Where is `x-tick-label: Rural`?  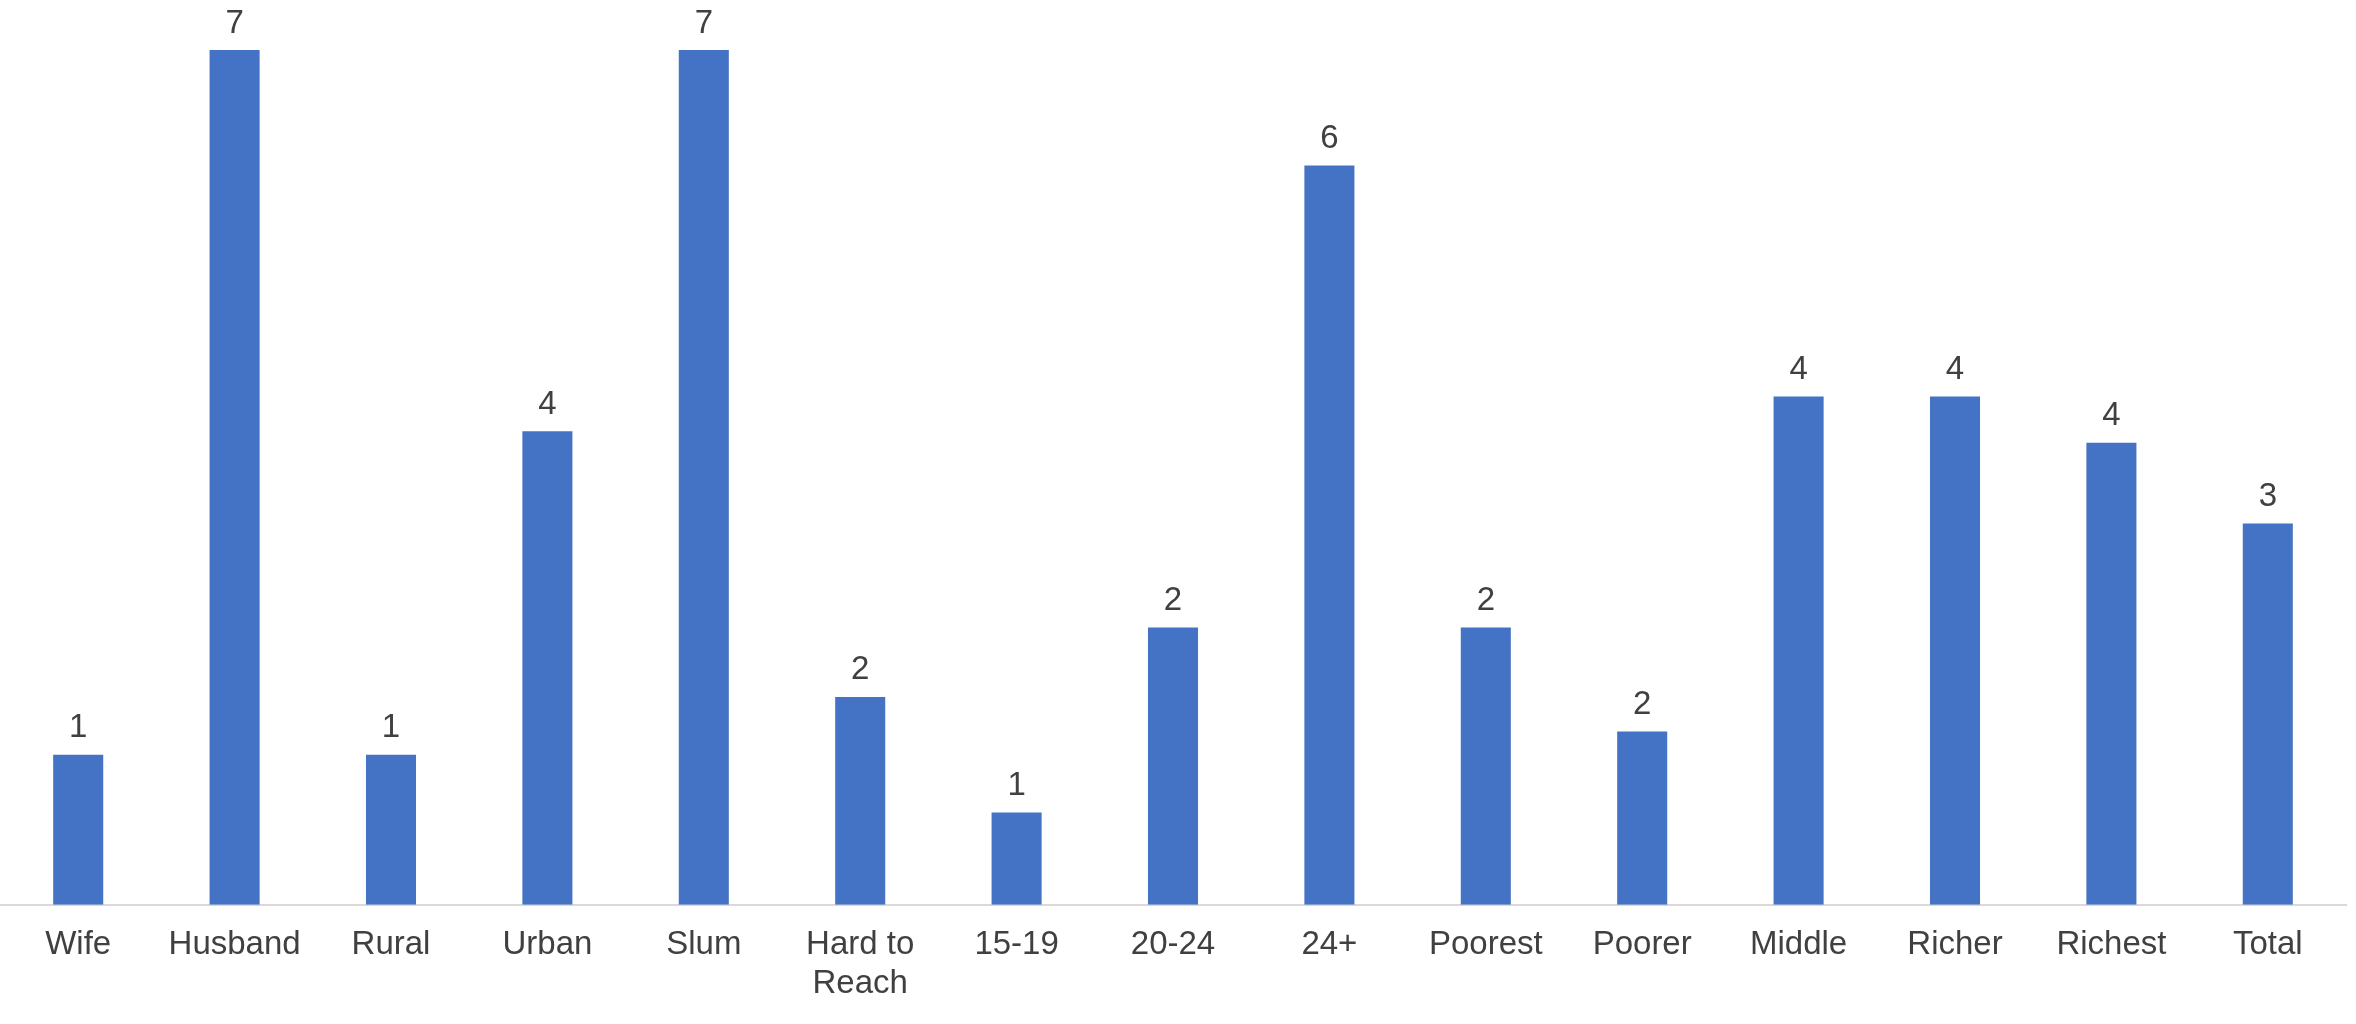
x-tick-label: Rural is located at coordinates (391, 942).